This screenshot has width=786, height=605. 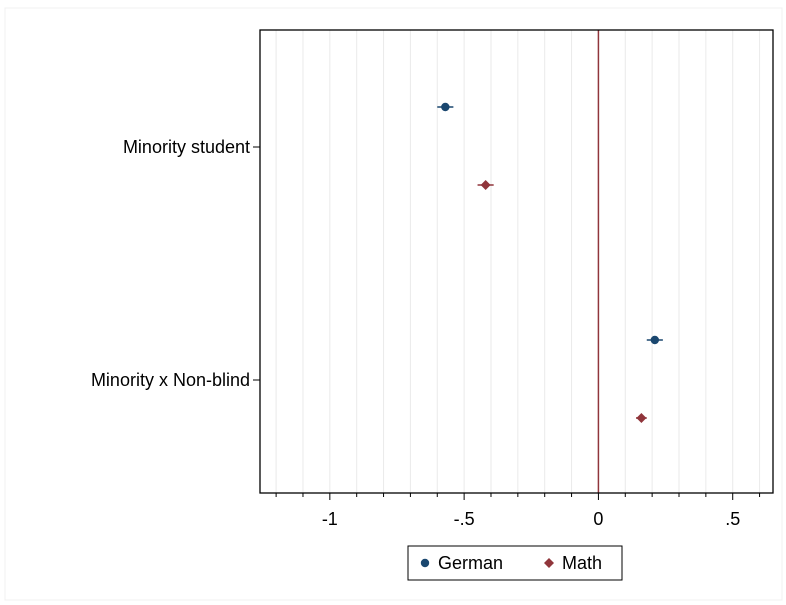 I want to click on legend-box, so click(x=515, y=563).